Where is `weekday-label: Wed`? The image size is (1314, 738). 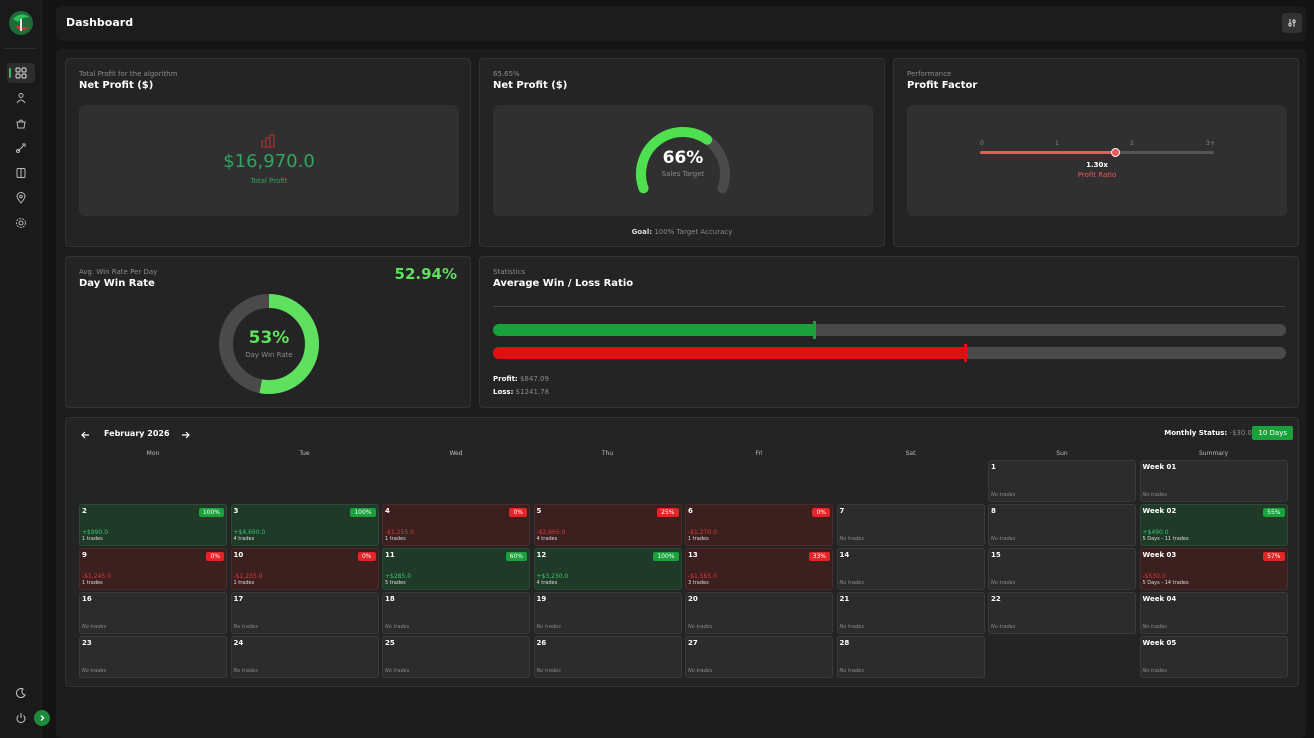
weekday-label: Wed is located at coordinates (456, 453).